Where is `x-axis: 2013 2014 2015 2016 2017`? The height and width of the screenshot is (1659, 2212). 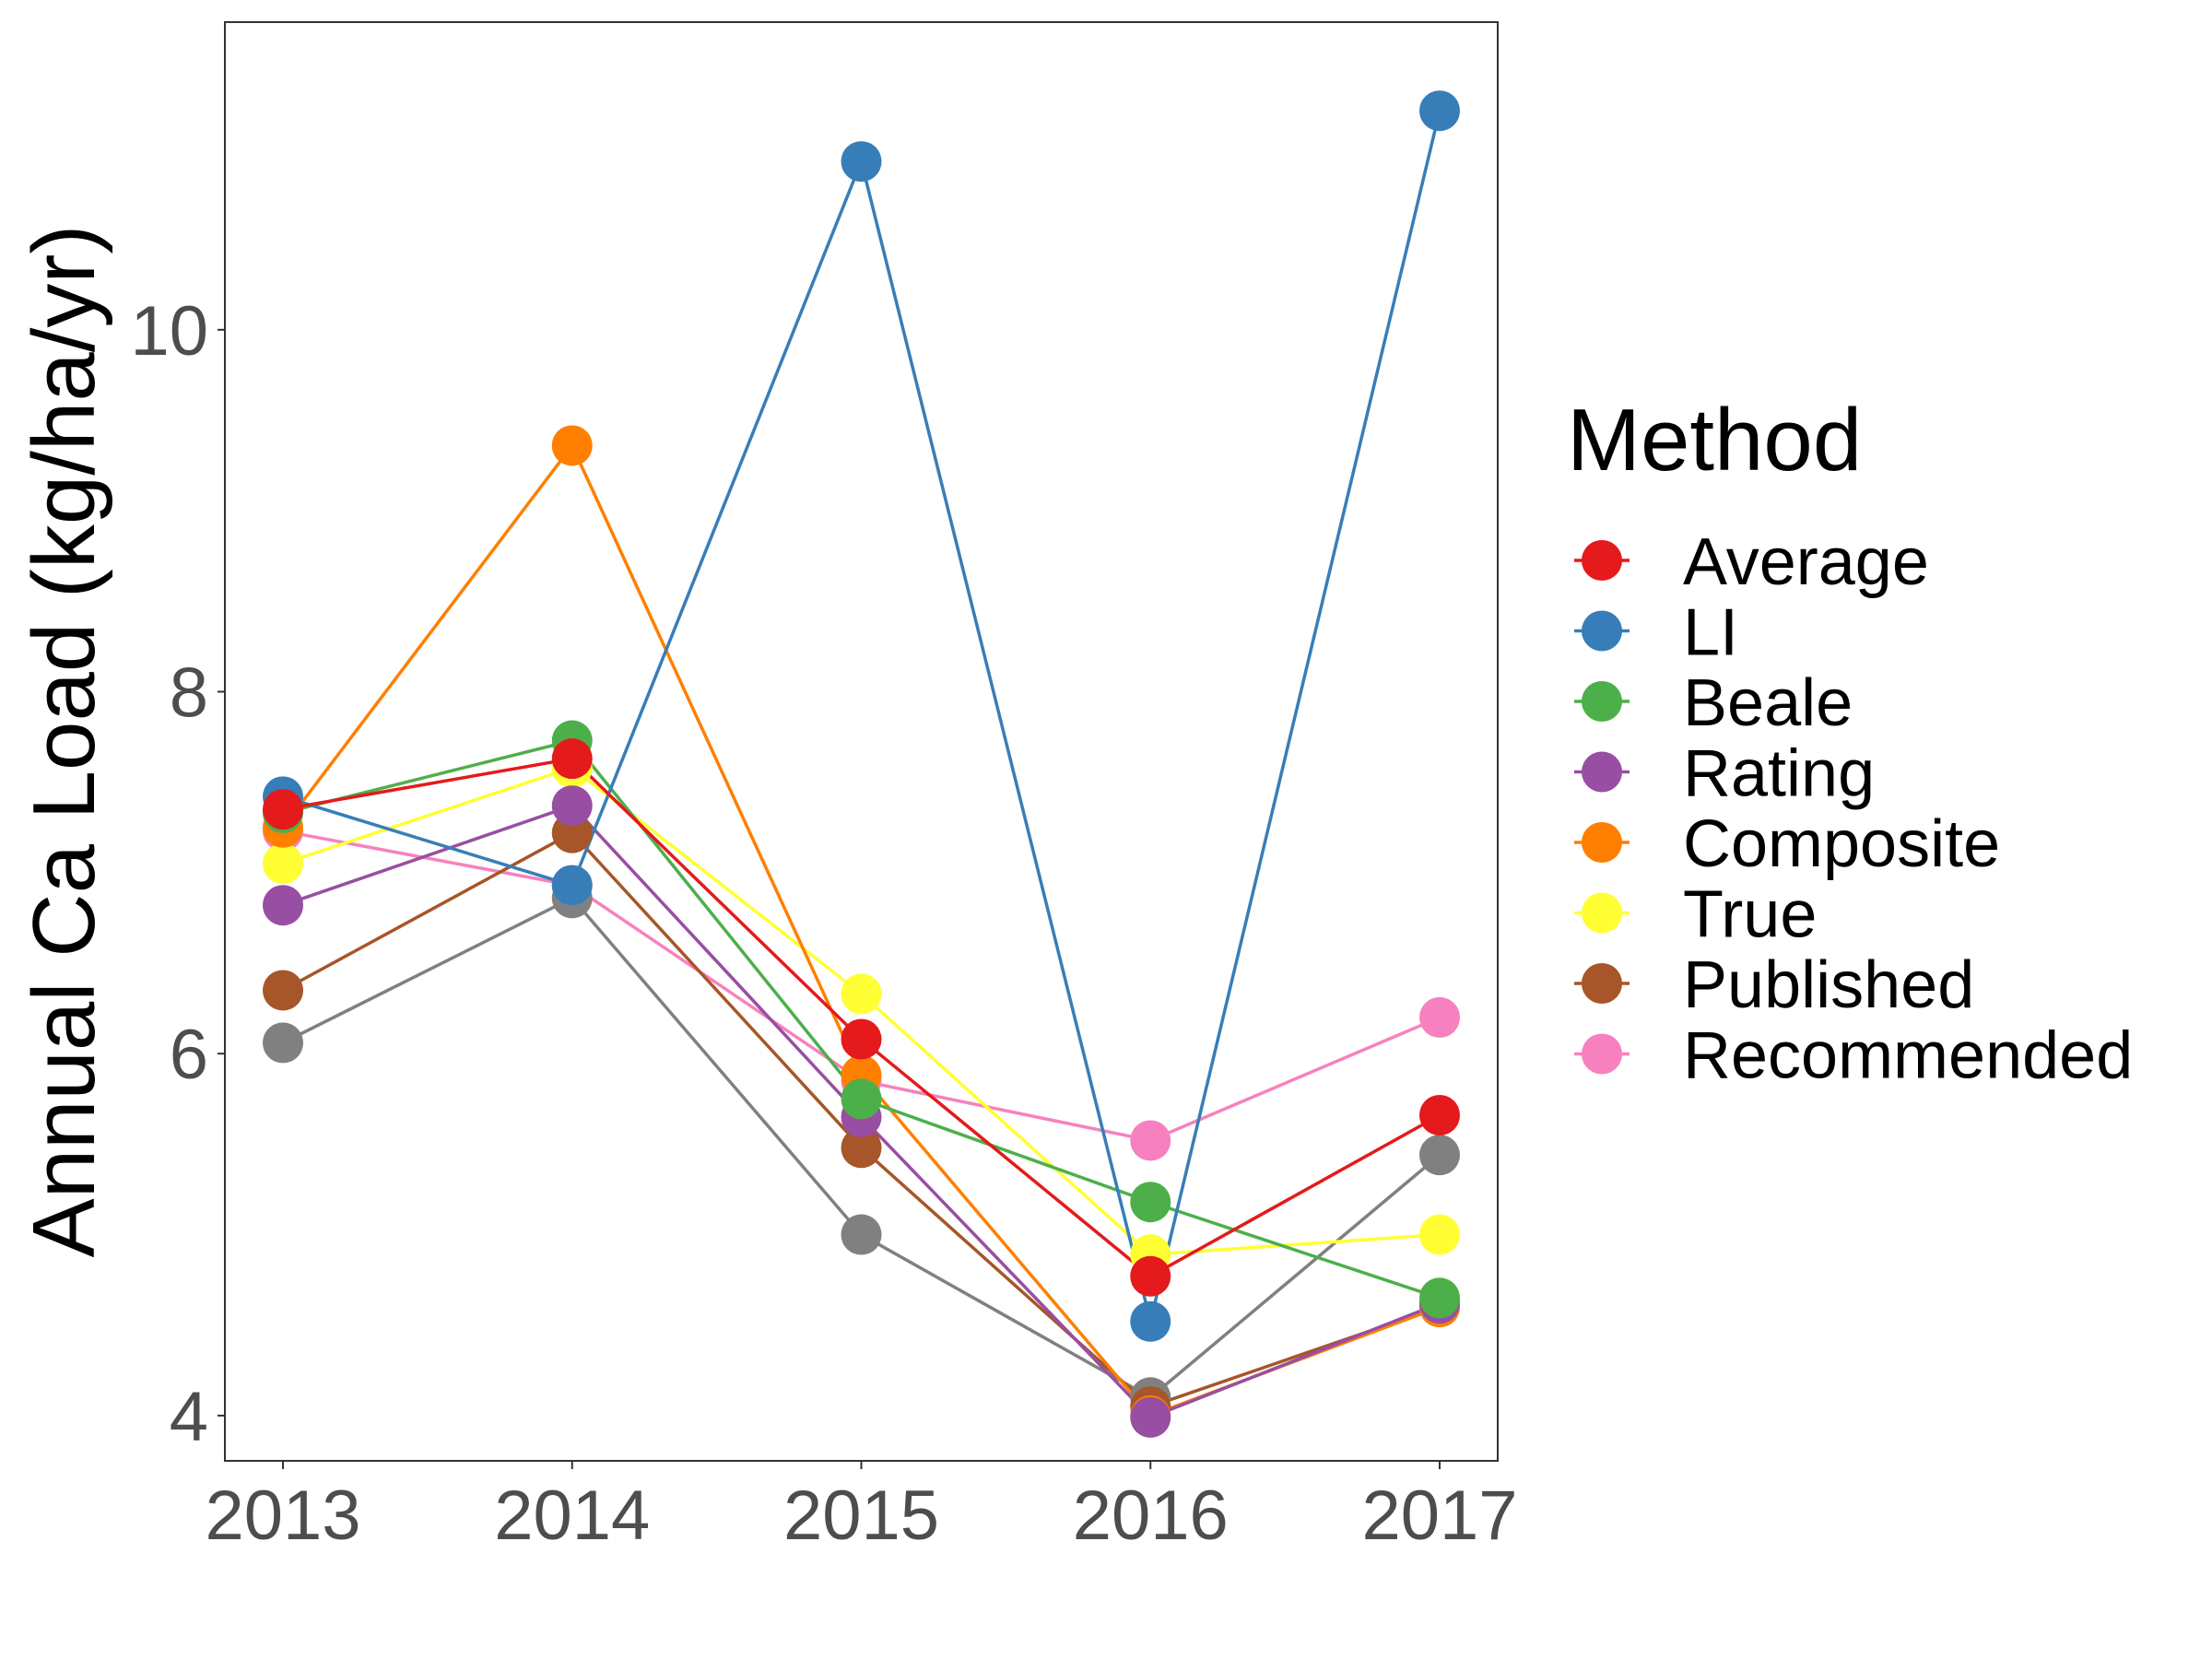 x-axis: 2013 2014 2015 2016 2017 is located at coordinates (861, 1508).